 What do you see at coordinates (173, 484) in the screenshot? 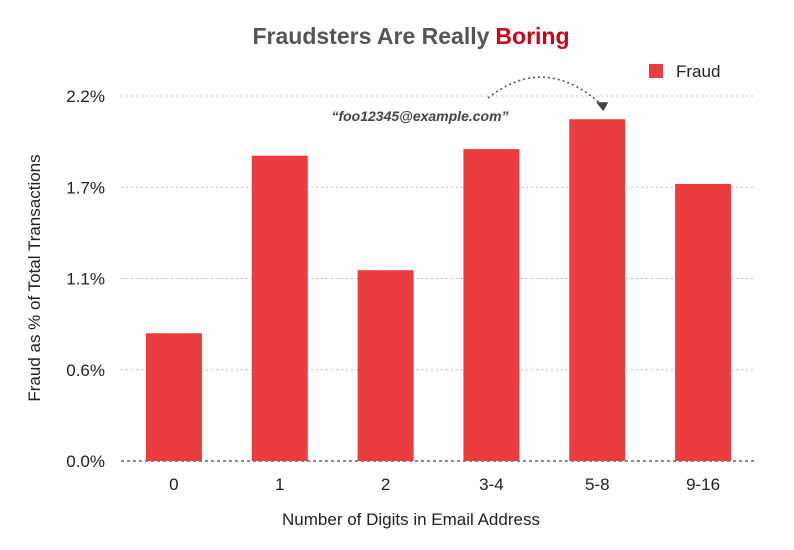
I see `x-tick-label: 0` at bounding box center [173, 484].